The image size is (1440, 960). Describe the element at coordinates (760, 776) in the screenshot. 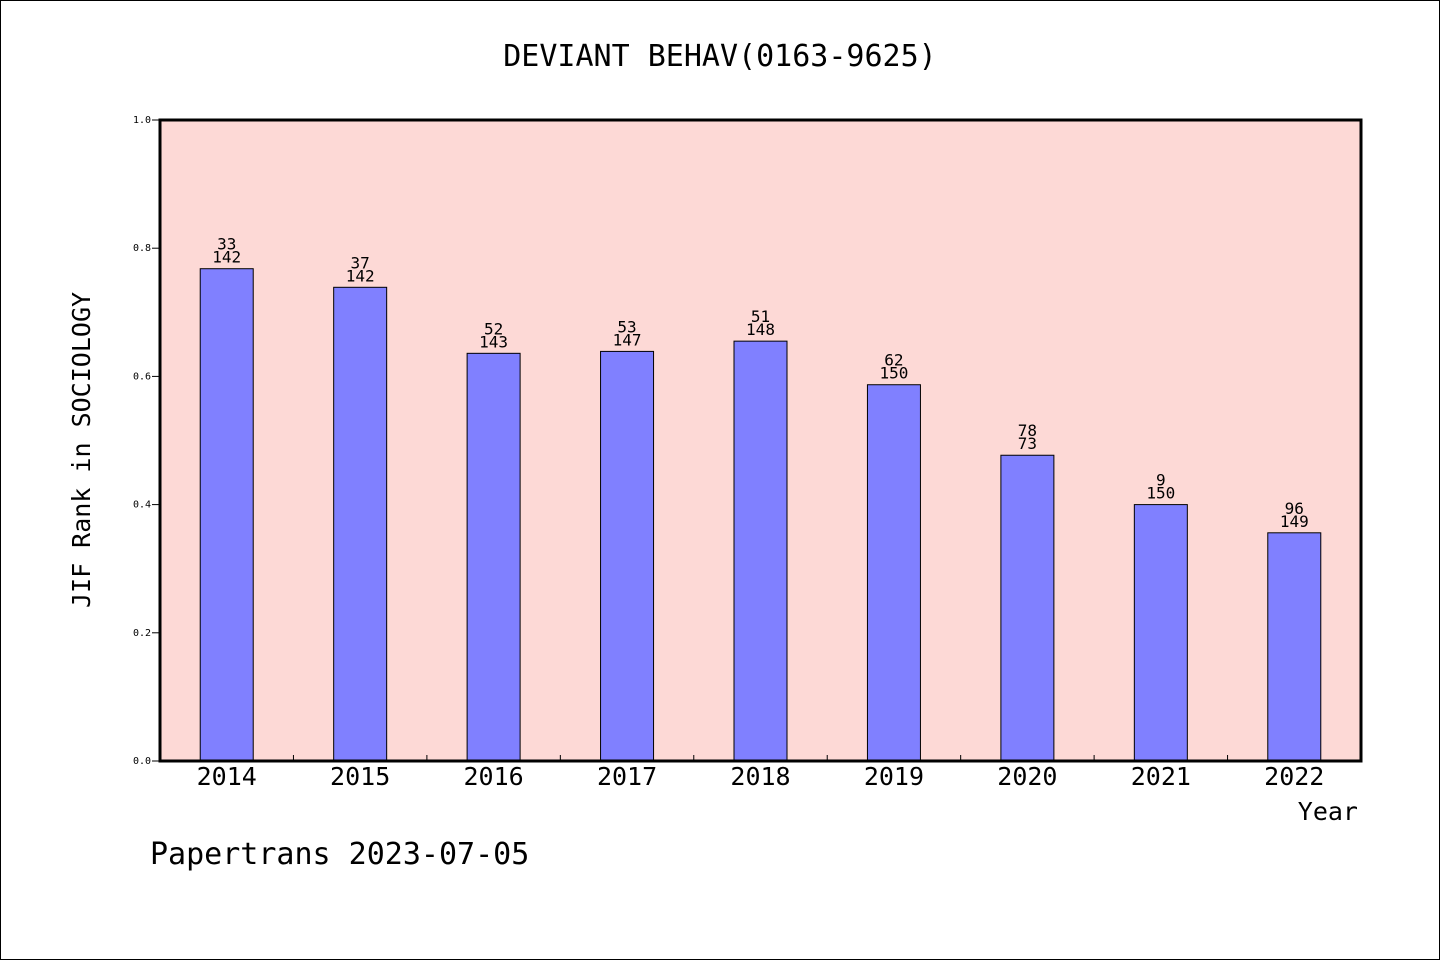

I see `x-tick-label: 2018` at that location.